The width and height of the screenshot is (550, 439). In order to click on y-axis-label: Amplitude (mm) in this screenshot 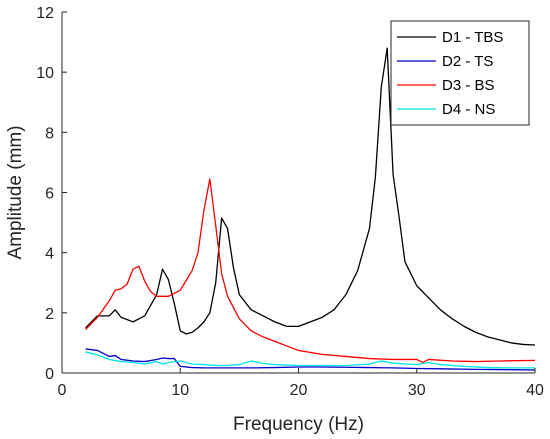, I will do `click(15, 192)`.